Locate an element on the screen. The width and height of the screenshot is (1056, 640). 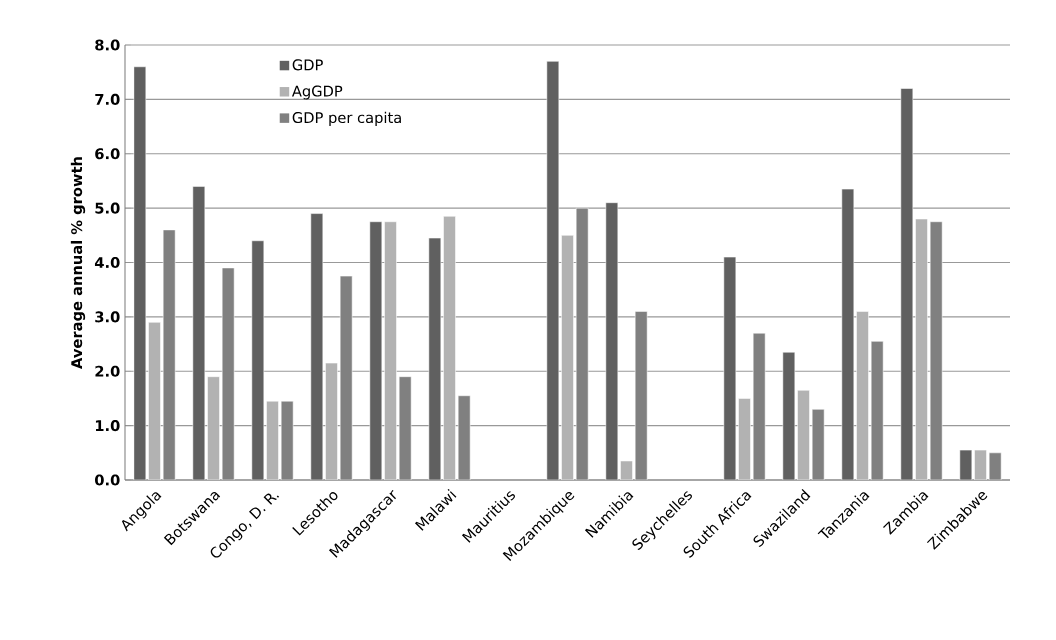
legend-label: AgGDP is located at coordinates (317, 92).